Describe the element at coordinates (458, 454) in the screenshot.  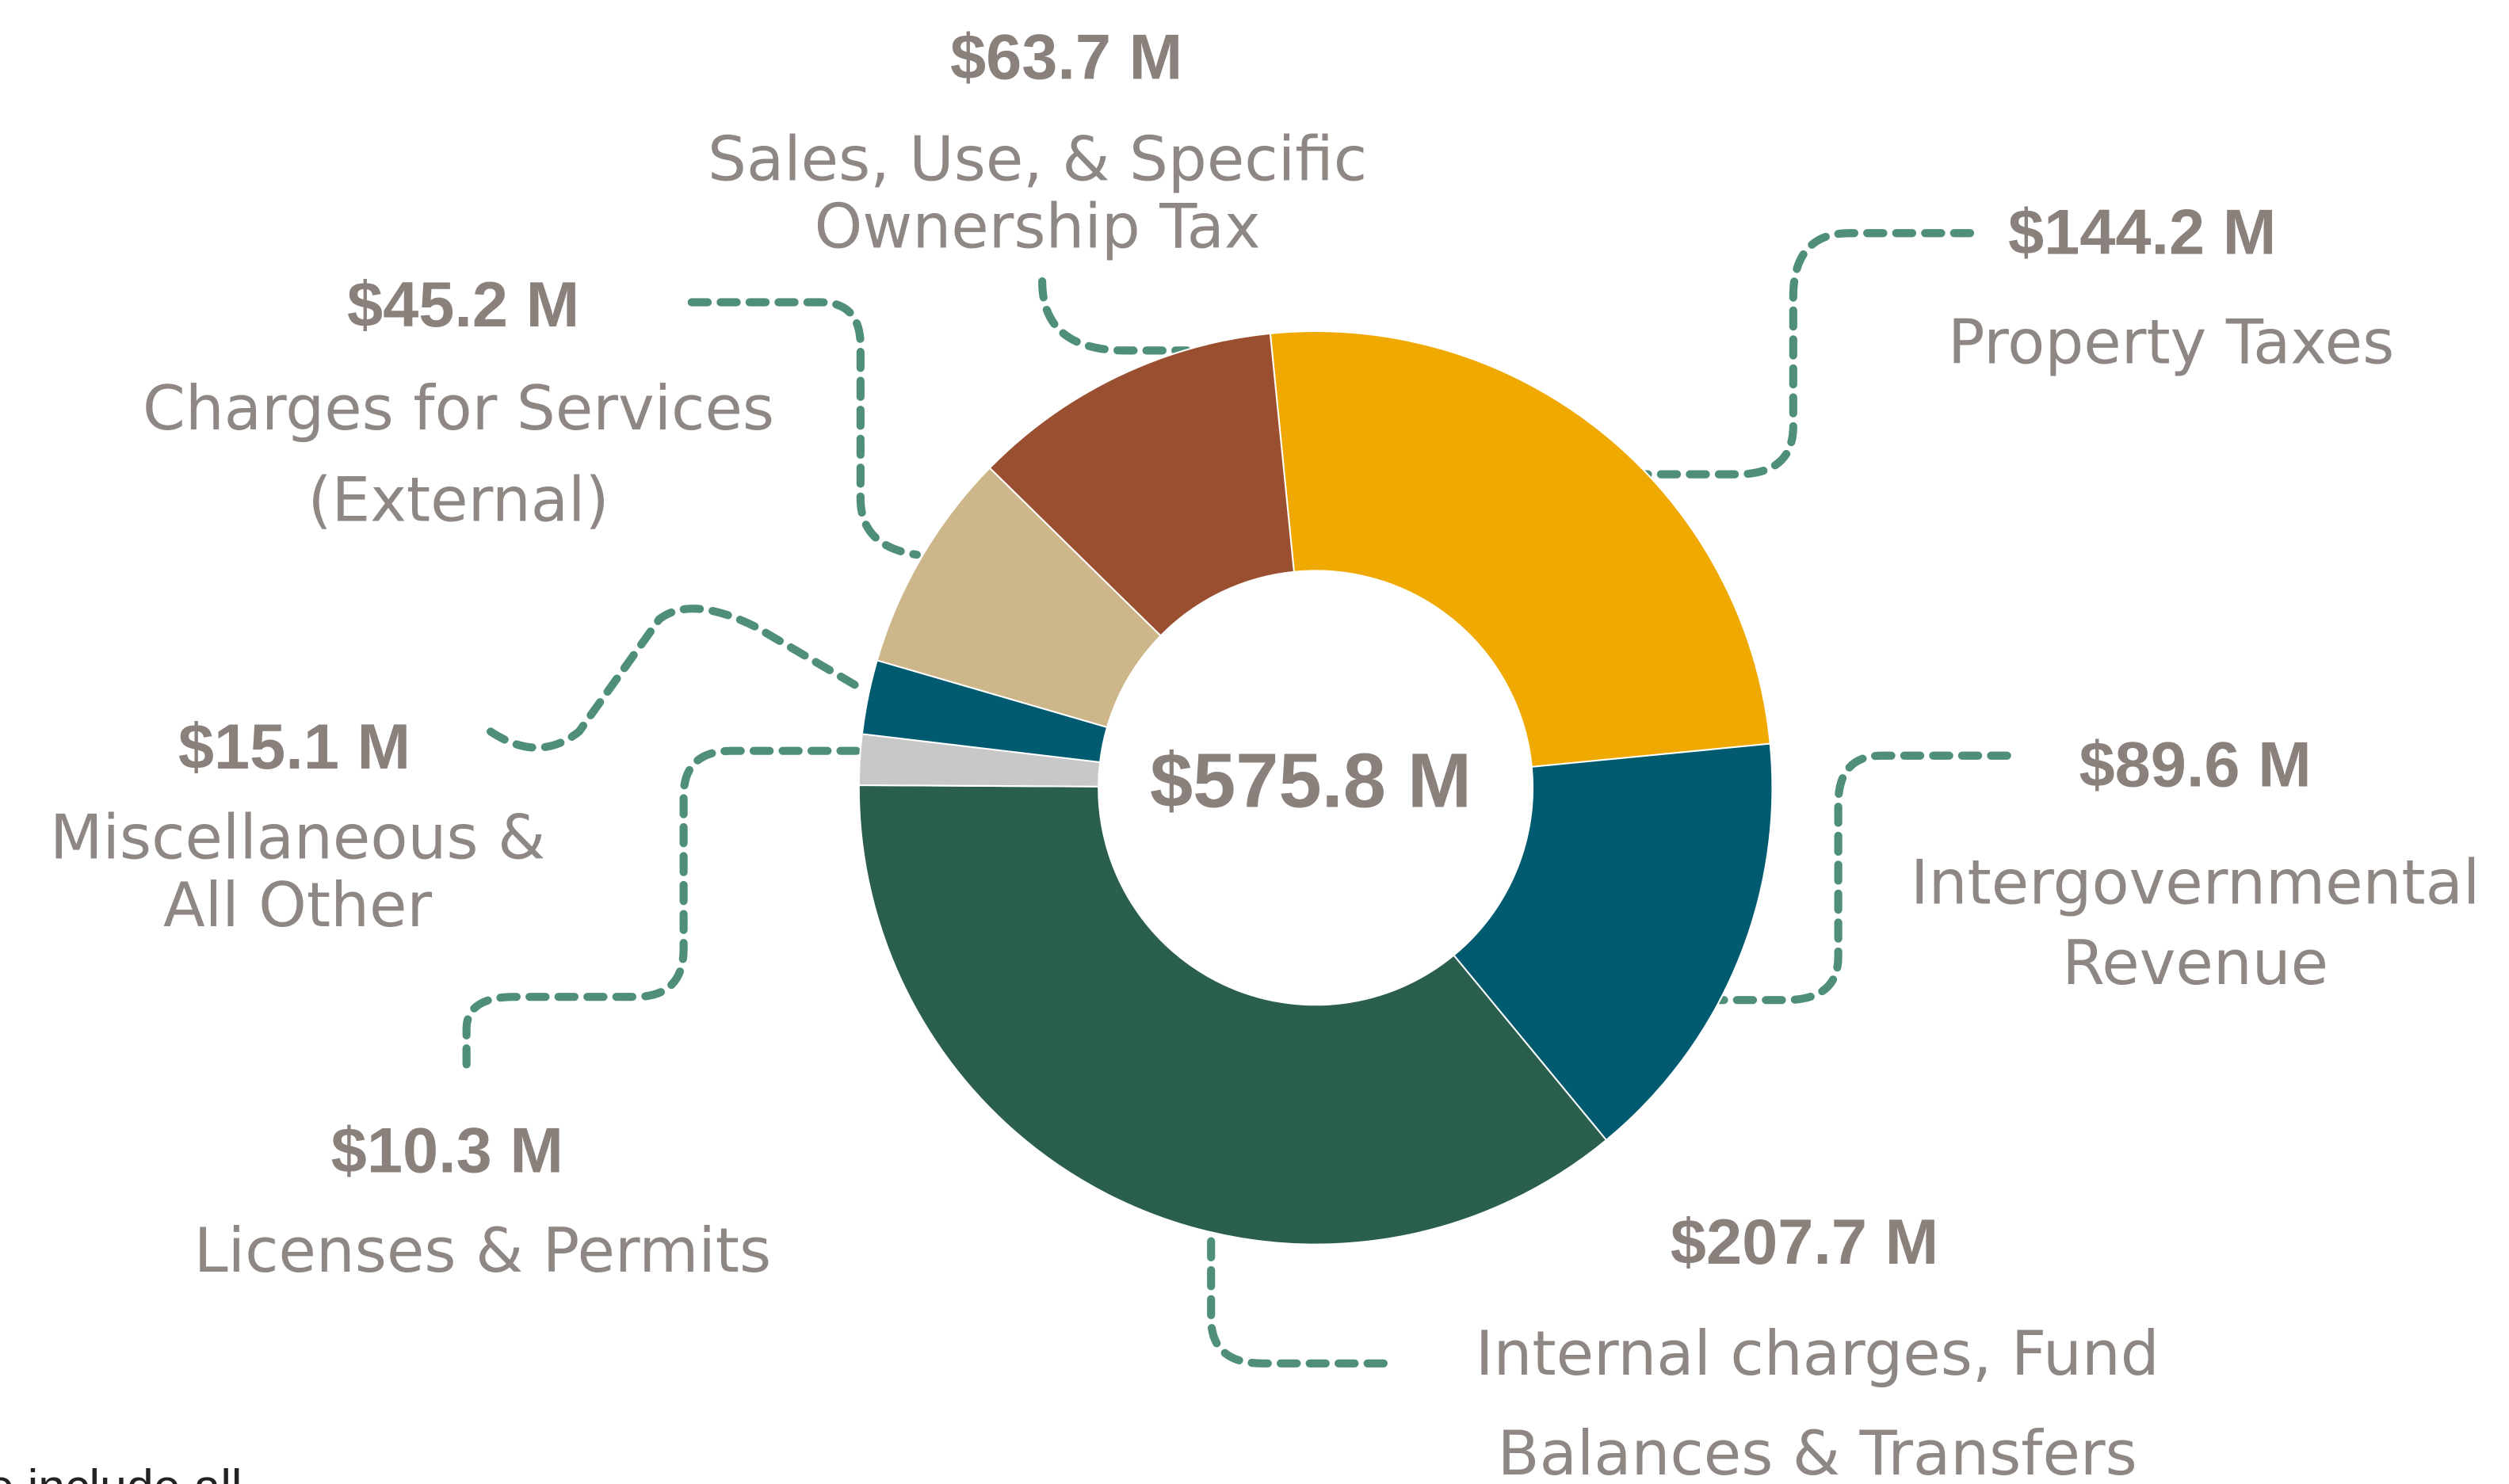
I see `category-label: Charges for Services (External)` at that location.